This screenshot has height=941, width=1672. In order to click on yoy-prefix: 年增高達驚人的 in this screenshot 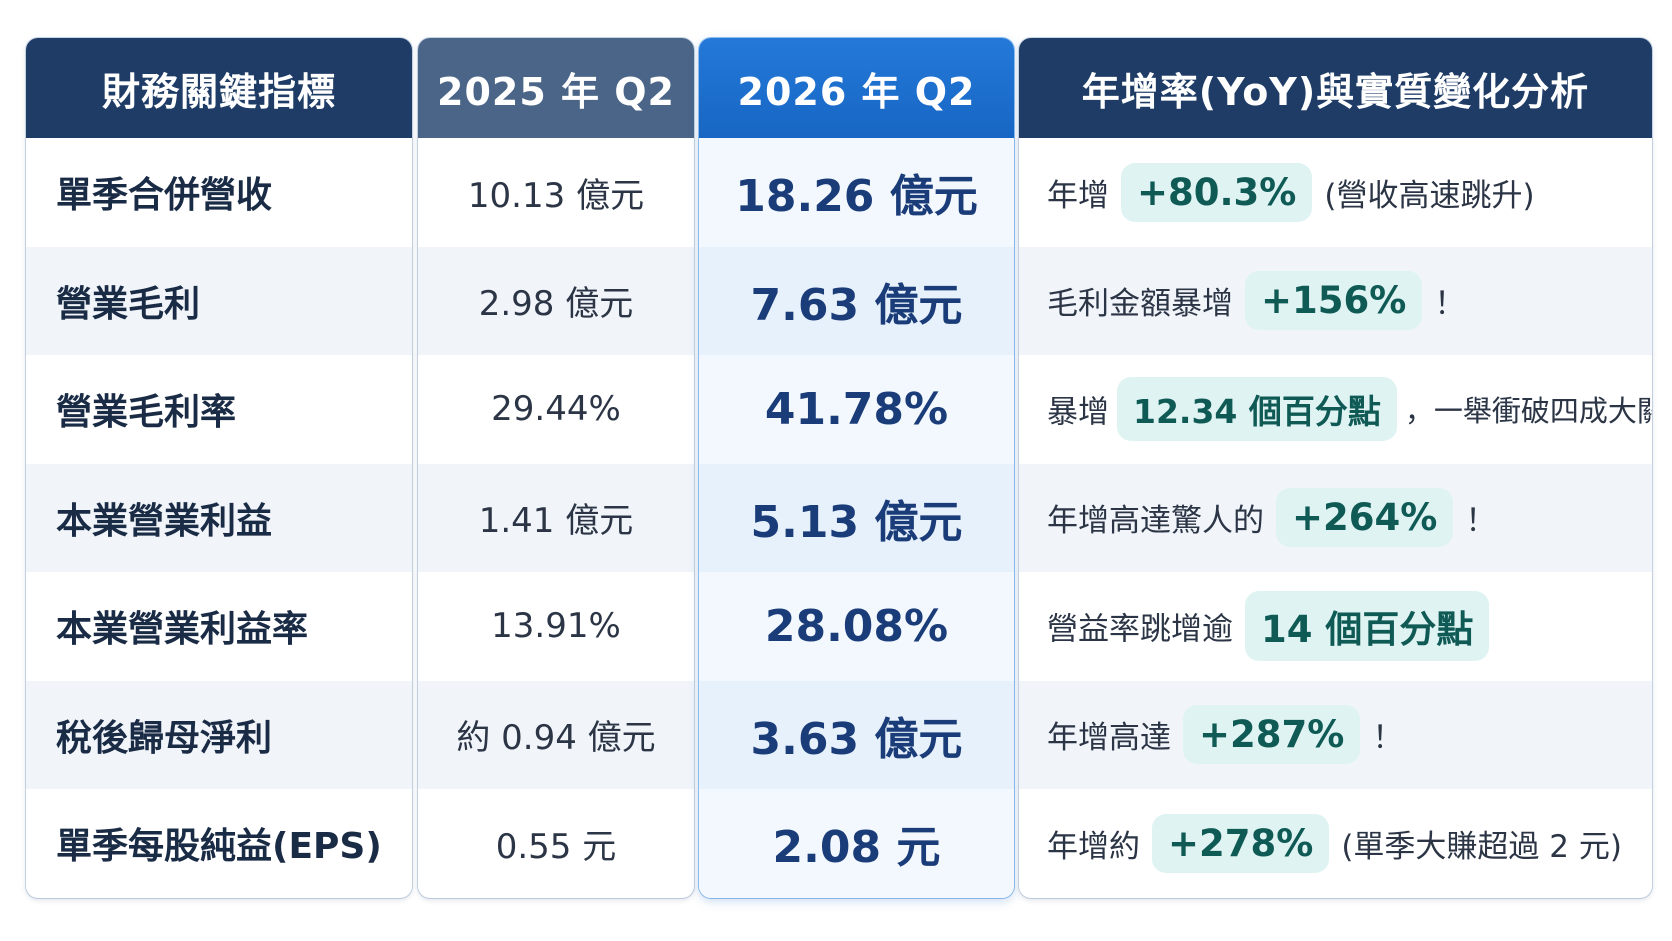, I will do `click(1155, 521)`.